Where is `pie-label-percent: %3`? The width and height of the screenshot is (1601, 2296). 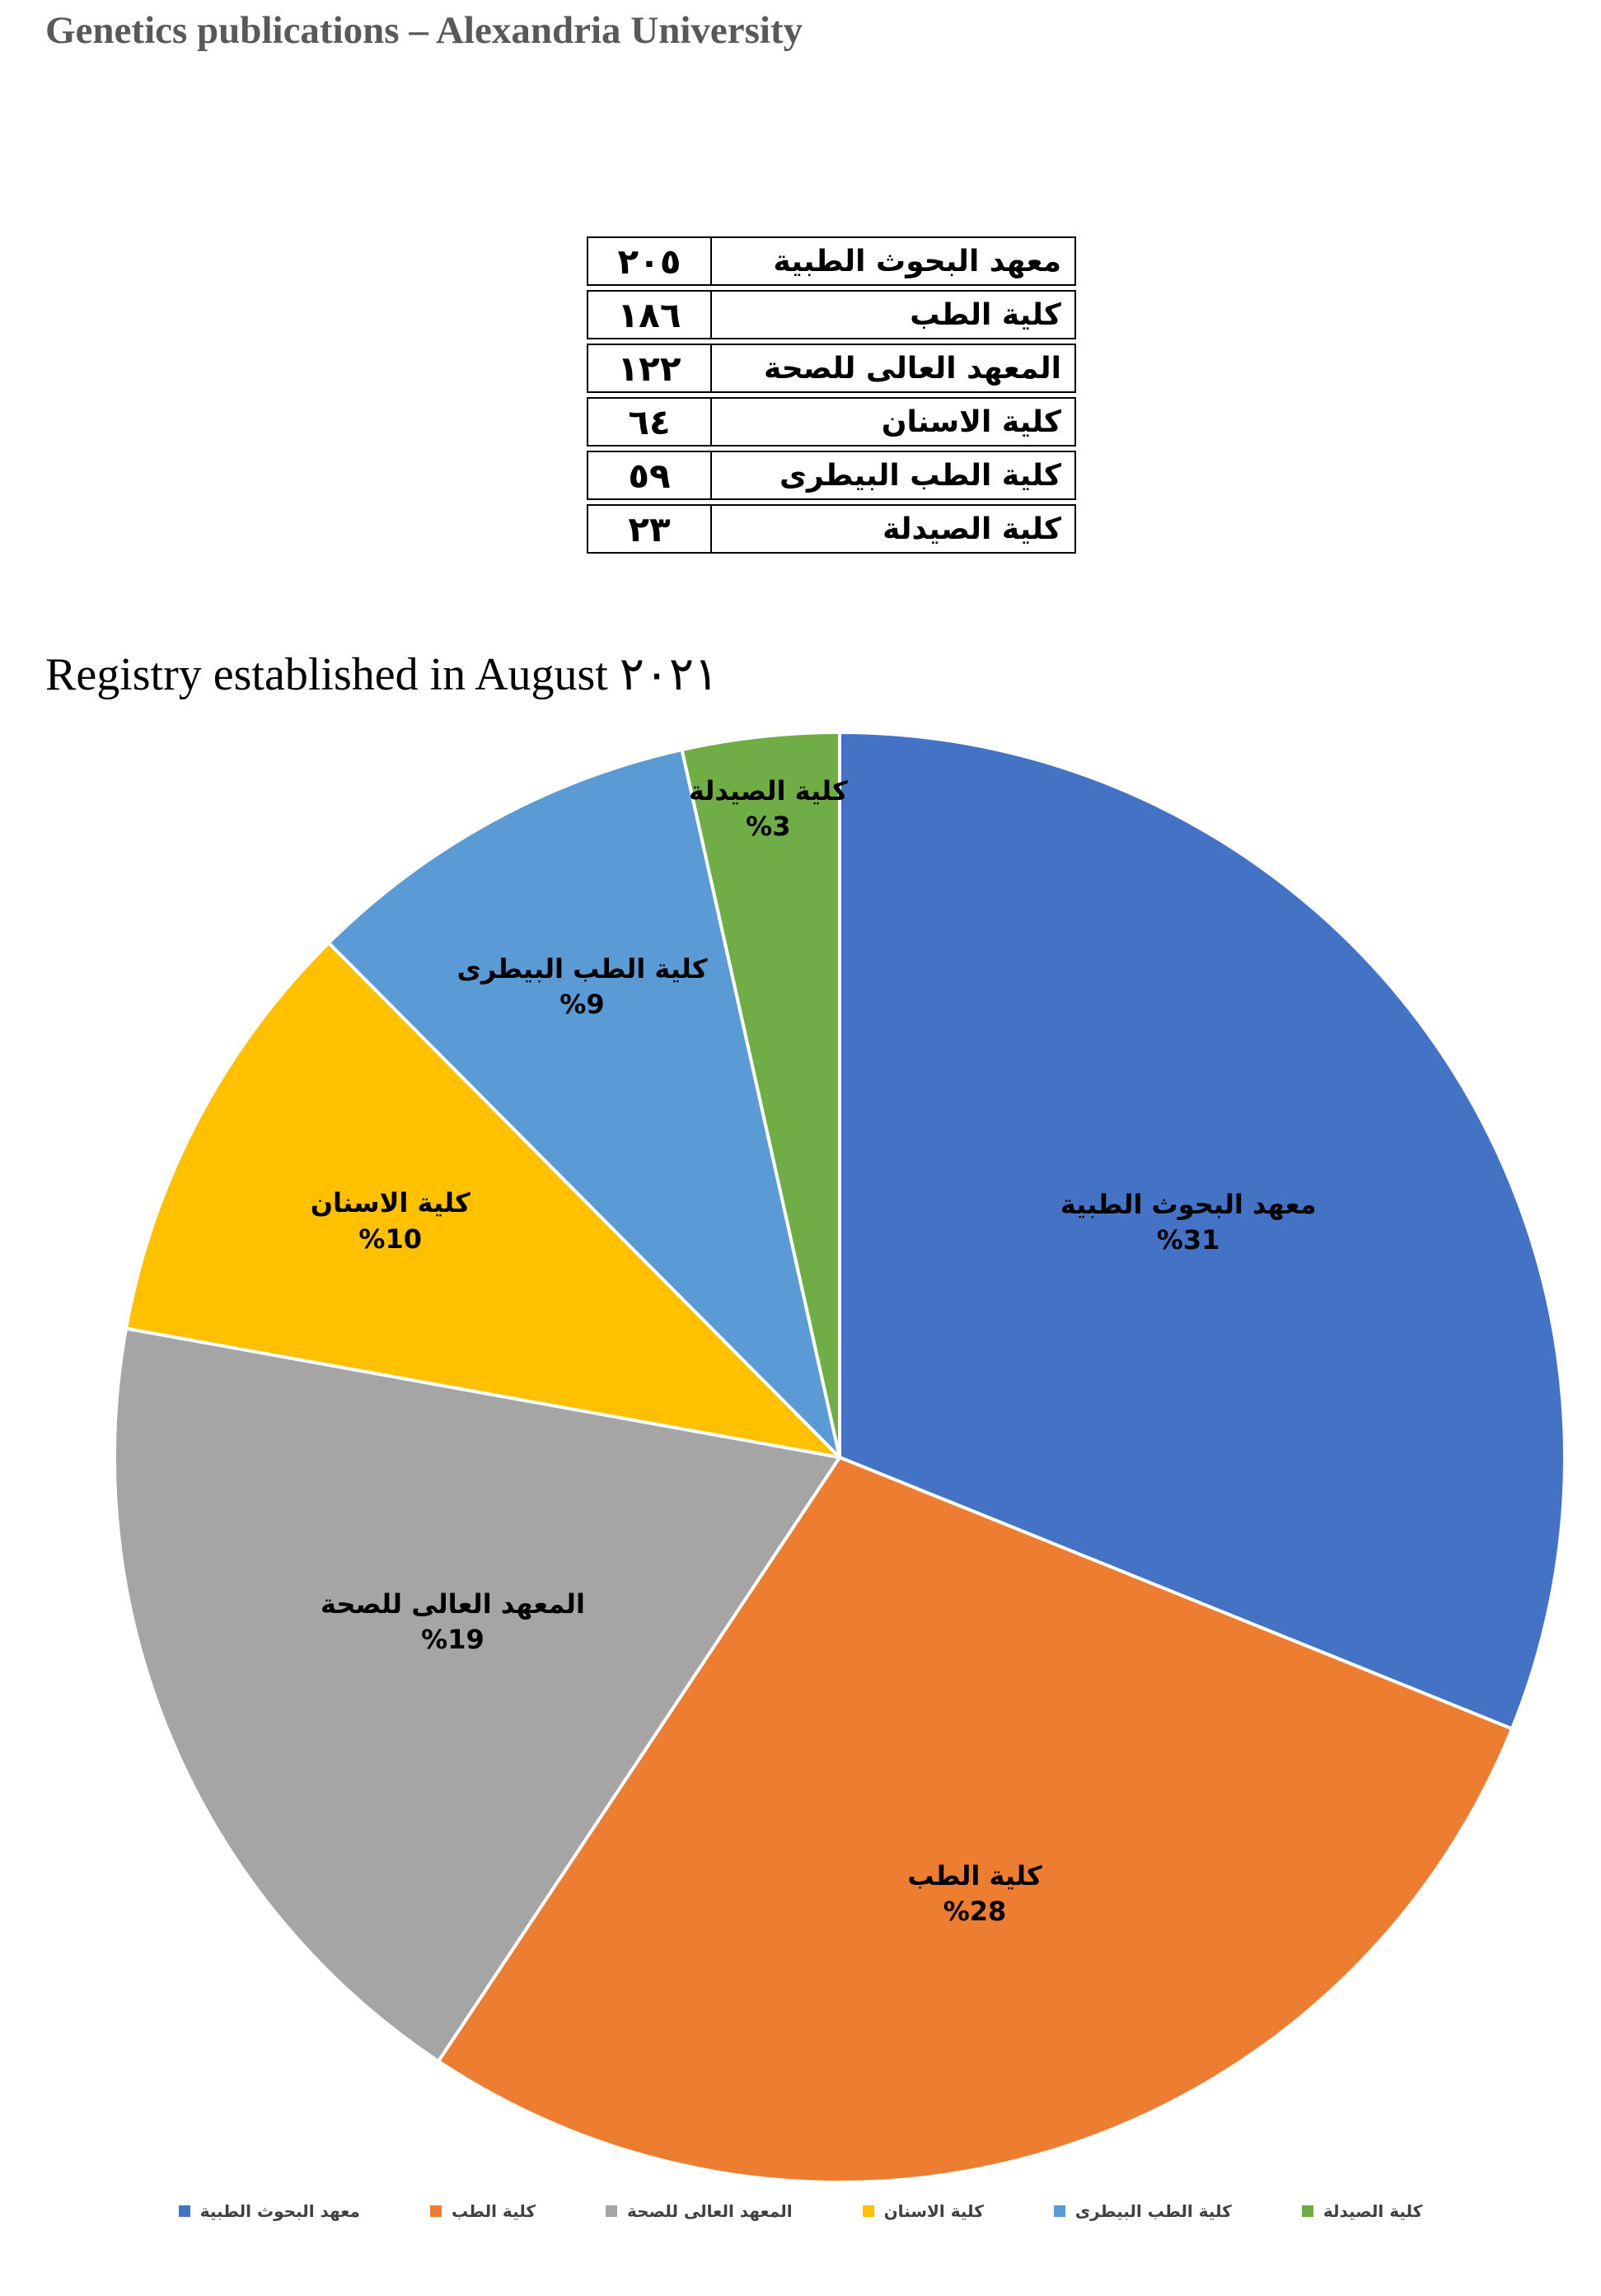
pie-label-percent: %3 is located at coordinates (768, 826).